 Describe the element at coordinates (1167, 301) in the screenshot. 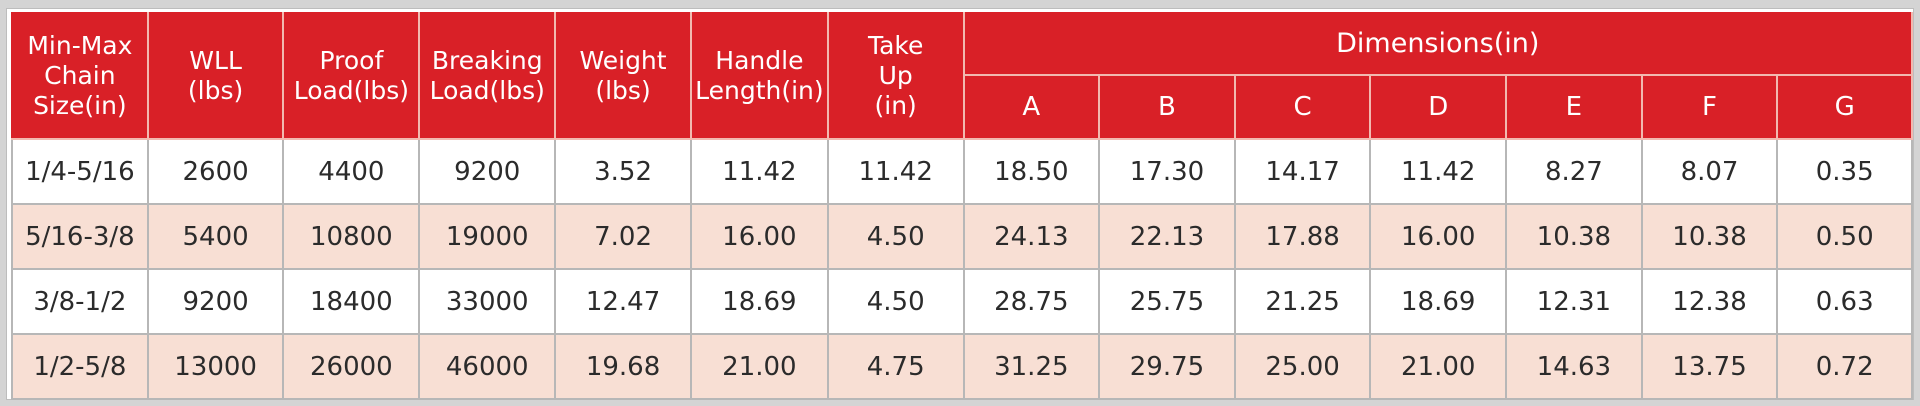

I see `cell-dim-b: 25.75` at that location.